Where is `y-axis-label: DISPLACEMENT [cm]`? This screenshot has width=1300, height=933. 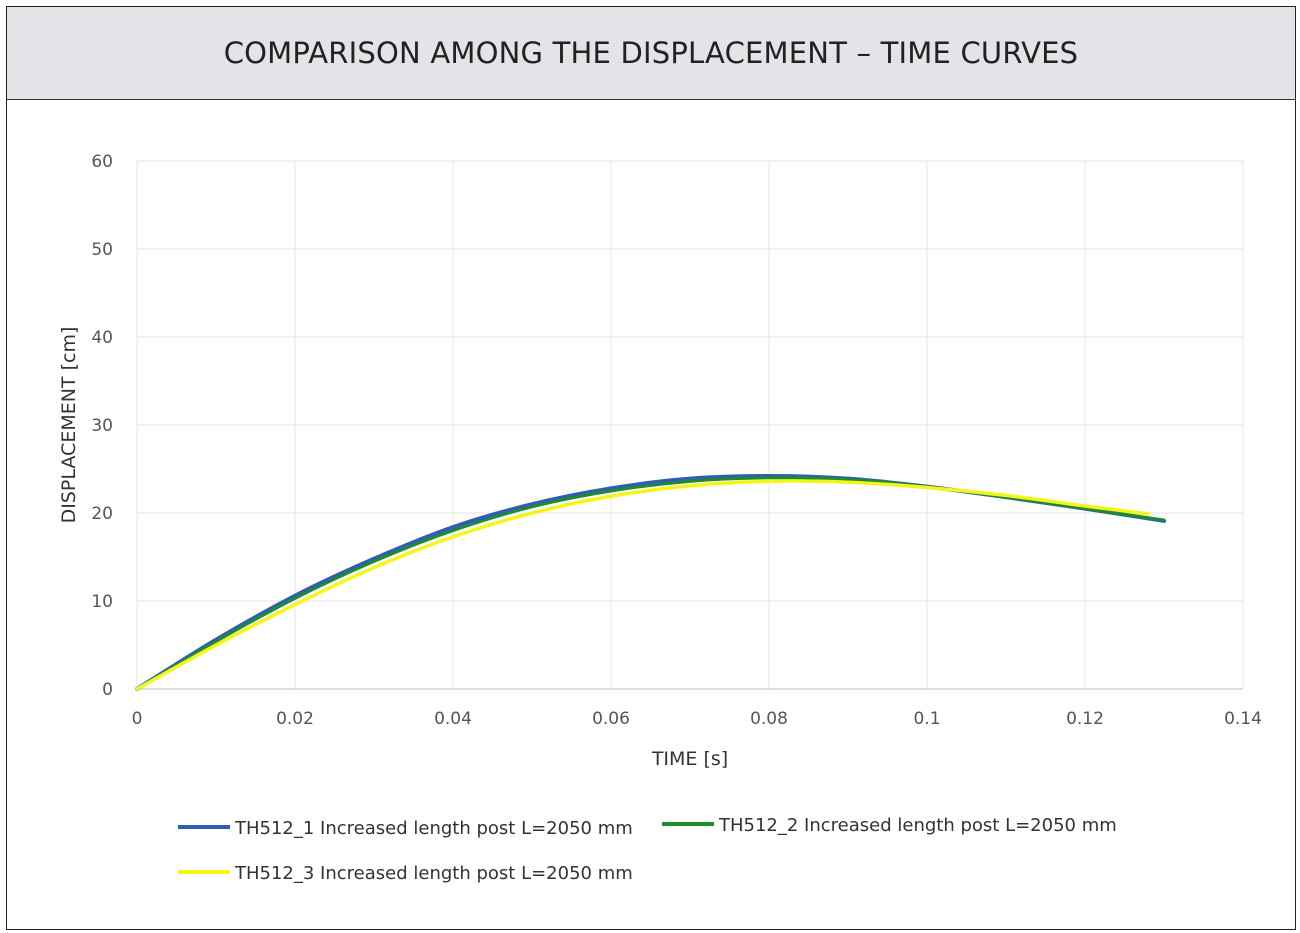
y-axis-label: DISPLACEMENT [cm] is located at coordinates (69, 425).